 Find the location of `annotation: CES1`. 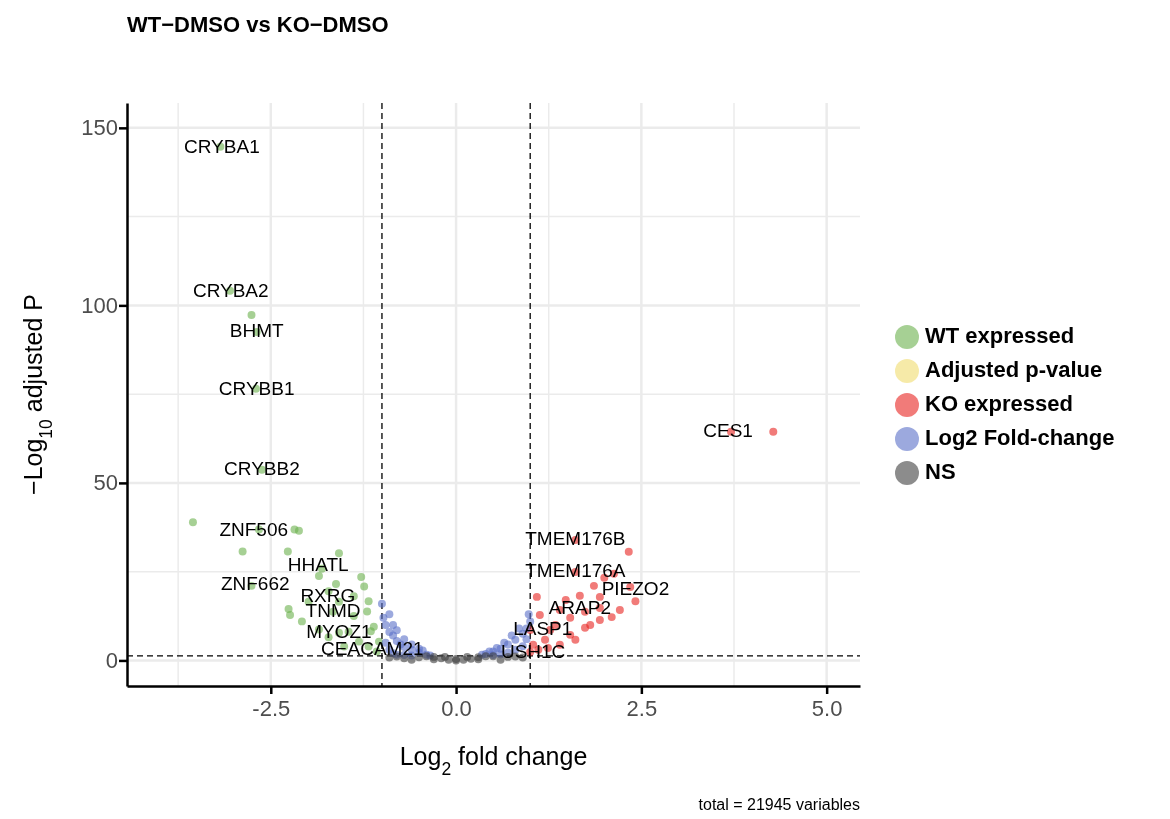

annotation: CES1 is located at coordinates (728, 430).